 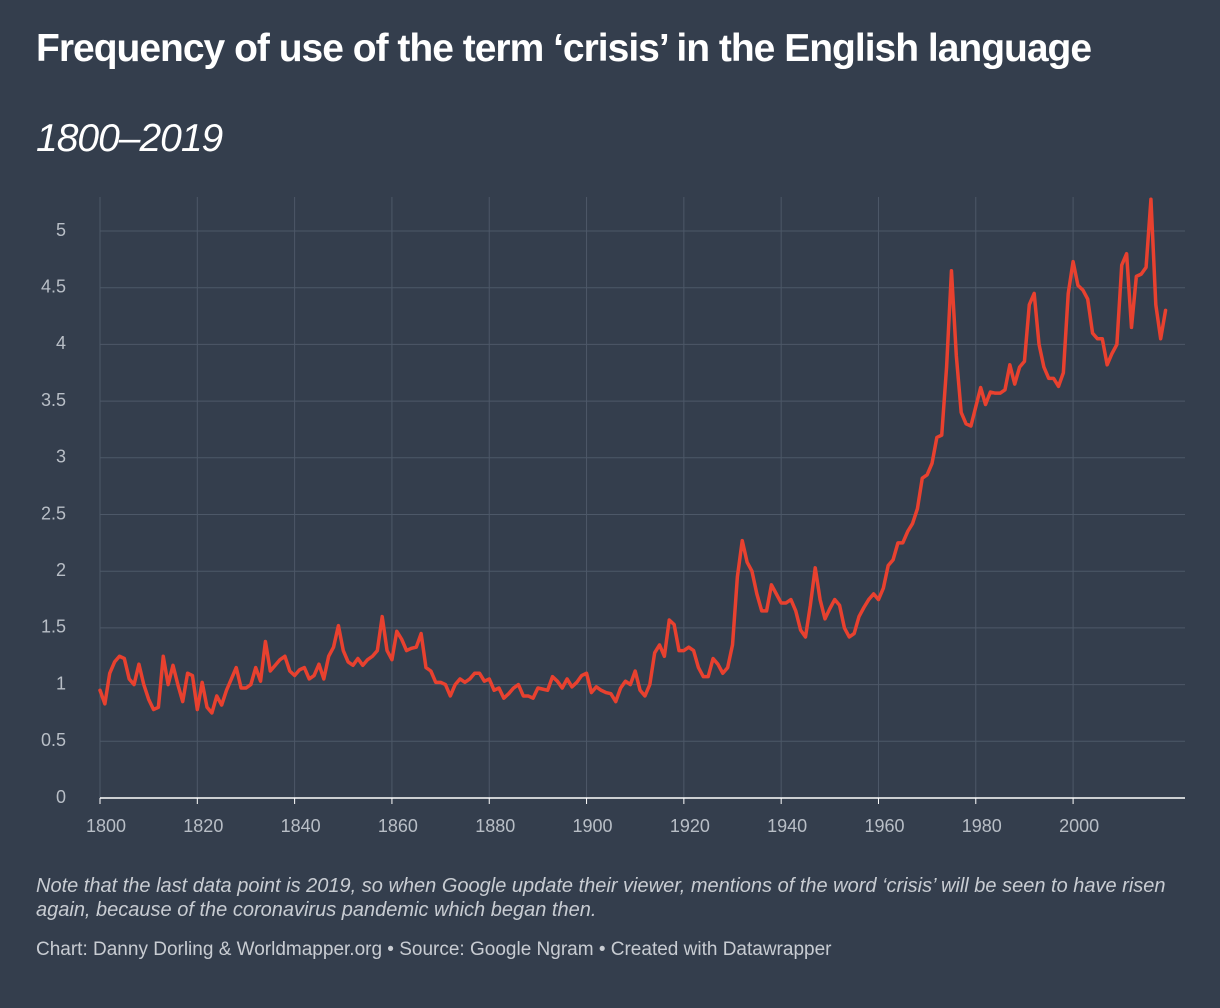 What do you see at coordinates (61, 797) in the screenshot?
I see `y-tick-label: 0` at bounding box center [61, 797].